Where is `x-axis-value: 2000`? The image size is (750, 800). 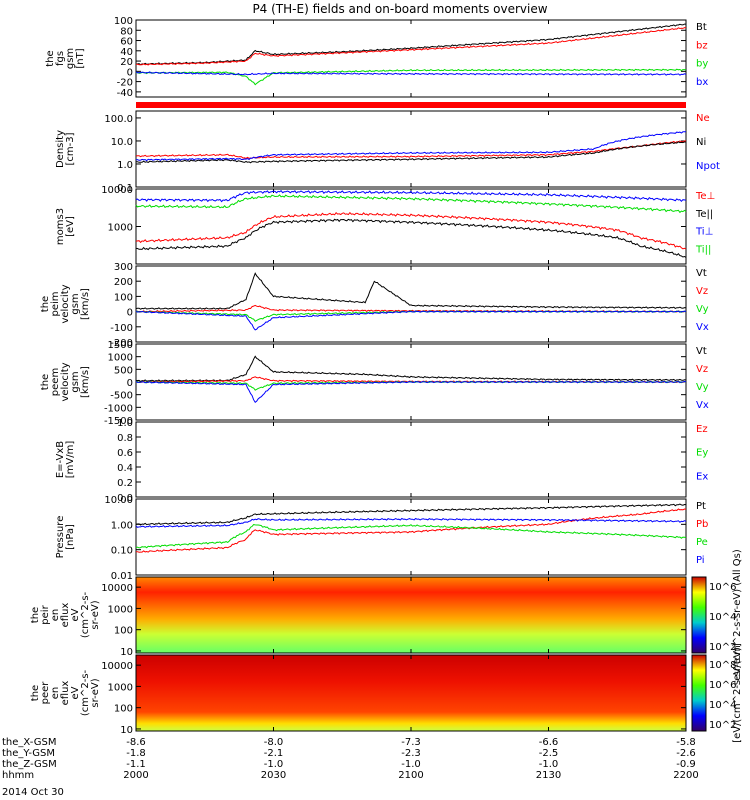 x-axis-value: 2000 is located at coordinates (135, 775).